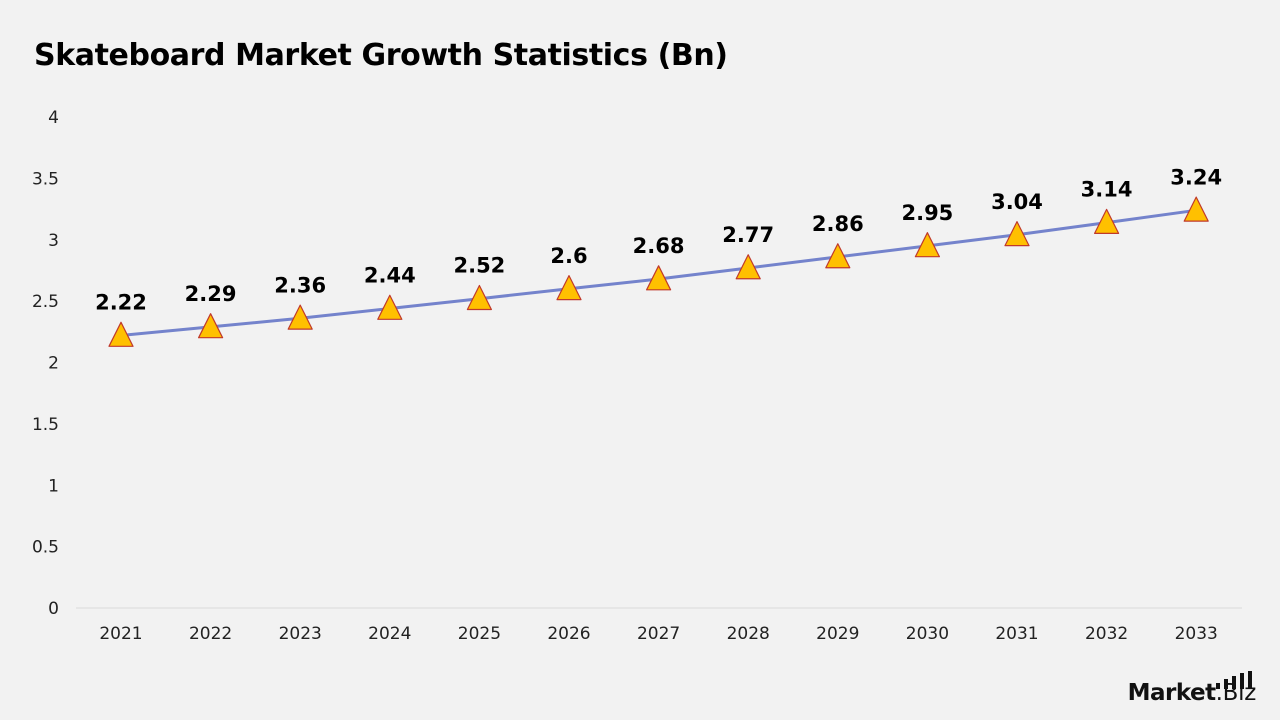  I want to click on data-label: 3.24, so click(1196, 177).